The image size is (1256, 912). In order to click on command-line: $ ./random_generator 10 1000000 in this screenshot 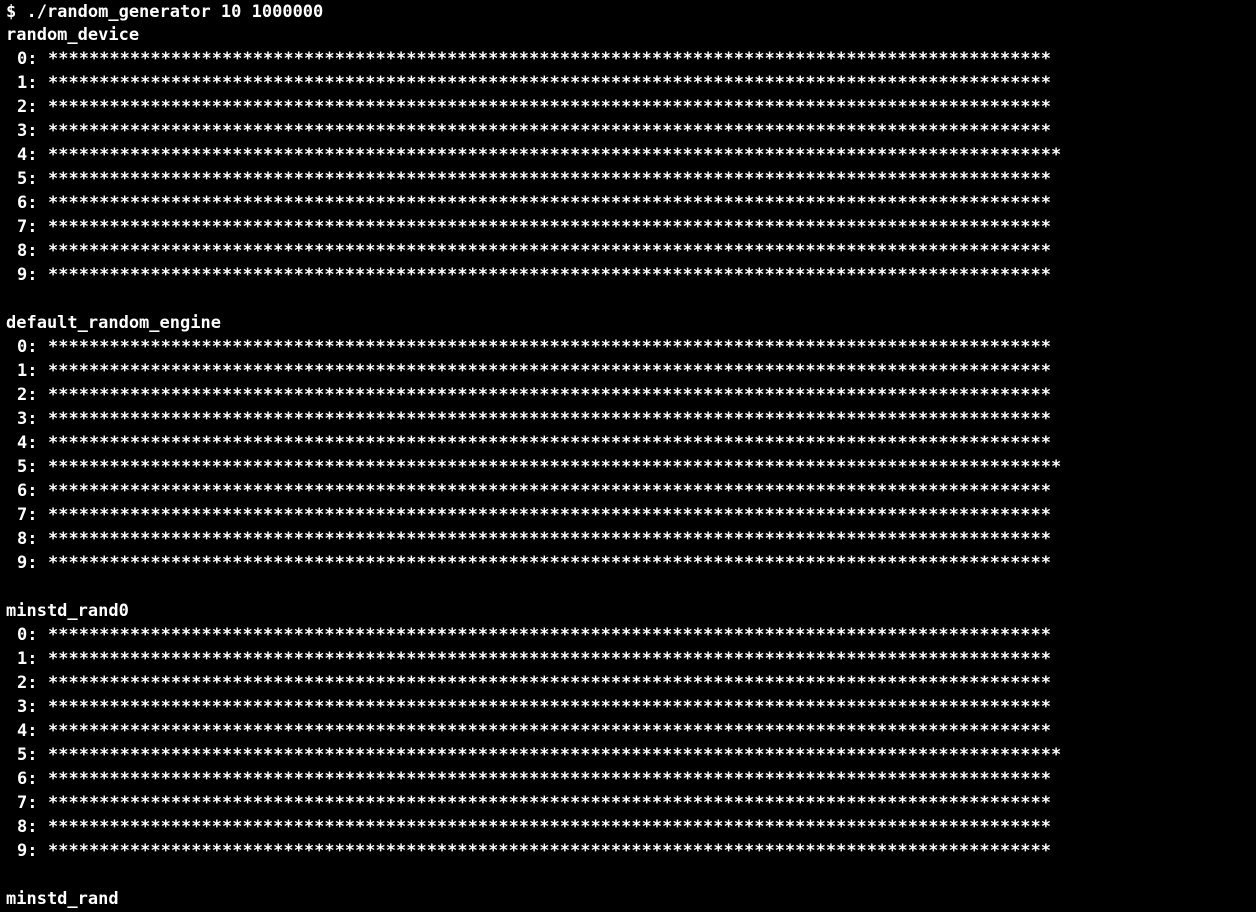, I will do `click(165, 12)`.